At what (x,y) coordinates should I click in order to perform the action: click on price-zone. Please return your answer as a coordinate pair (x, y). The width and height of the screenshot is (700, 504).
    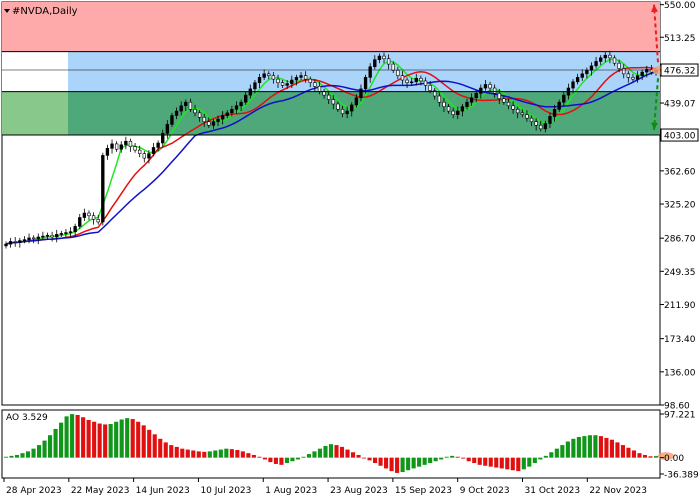
    Looking at the image, I should click on (331, 27).